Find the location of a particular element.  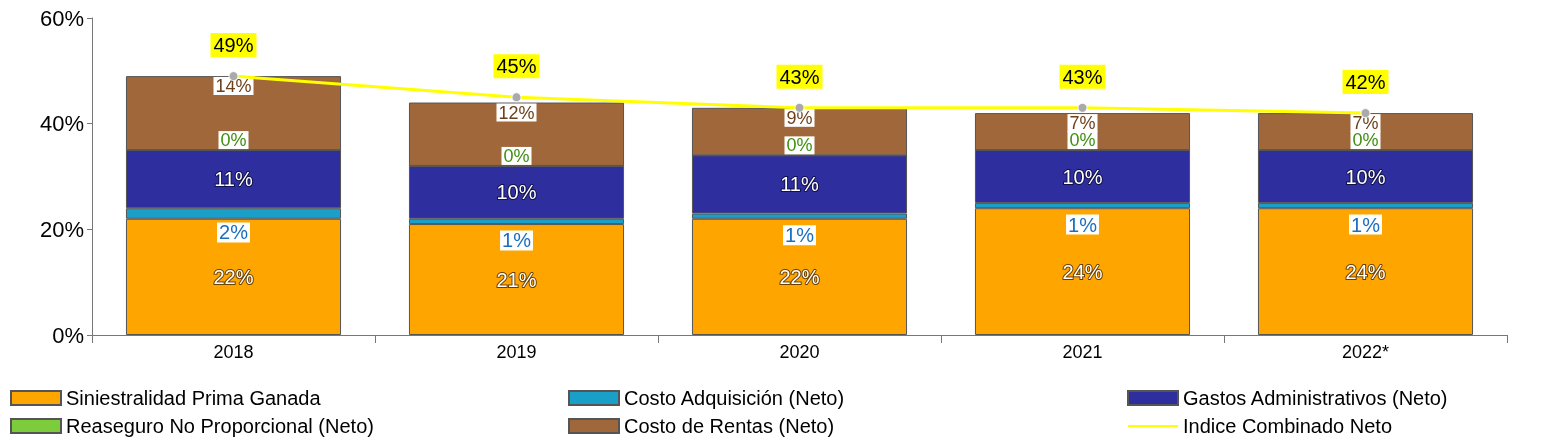

legend-label: Indice Combinado Neto is located at coordinates (1288, 426).